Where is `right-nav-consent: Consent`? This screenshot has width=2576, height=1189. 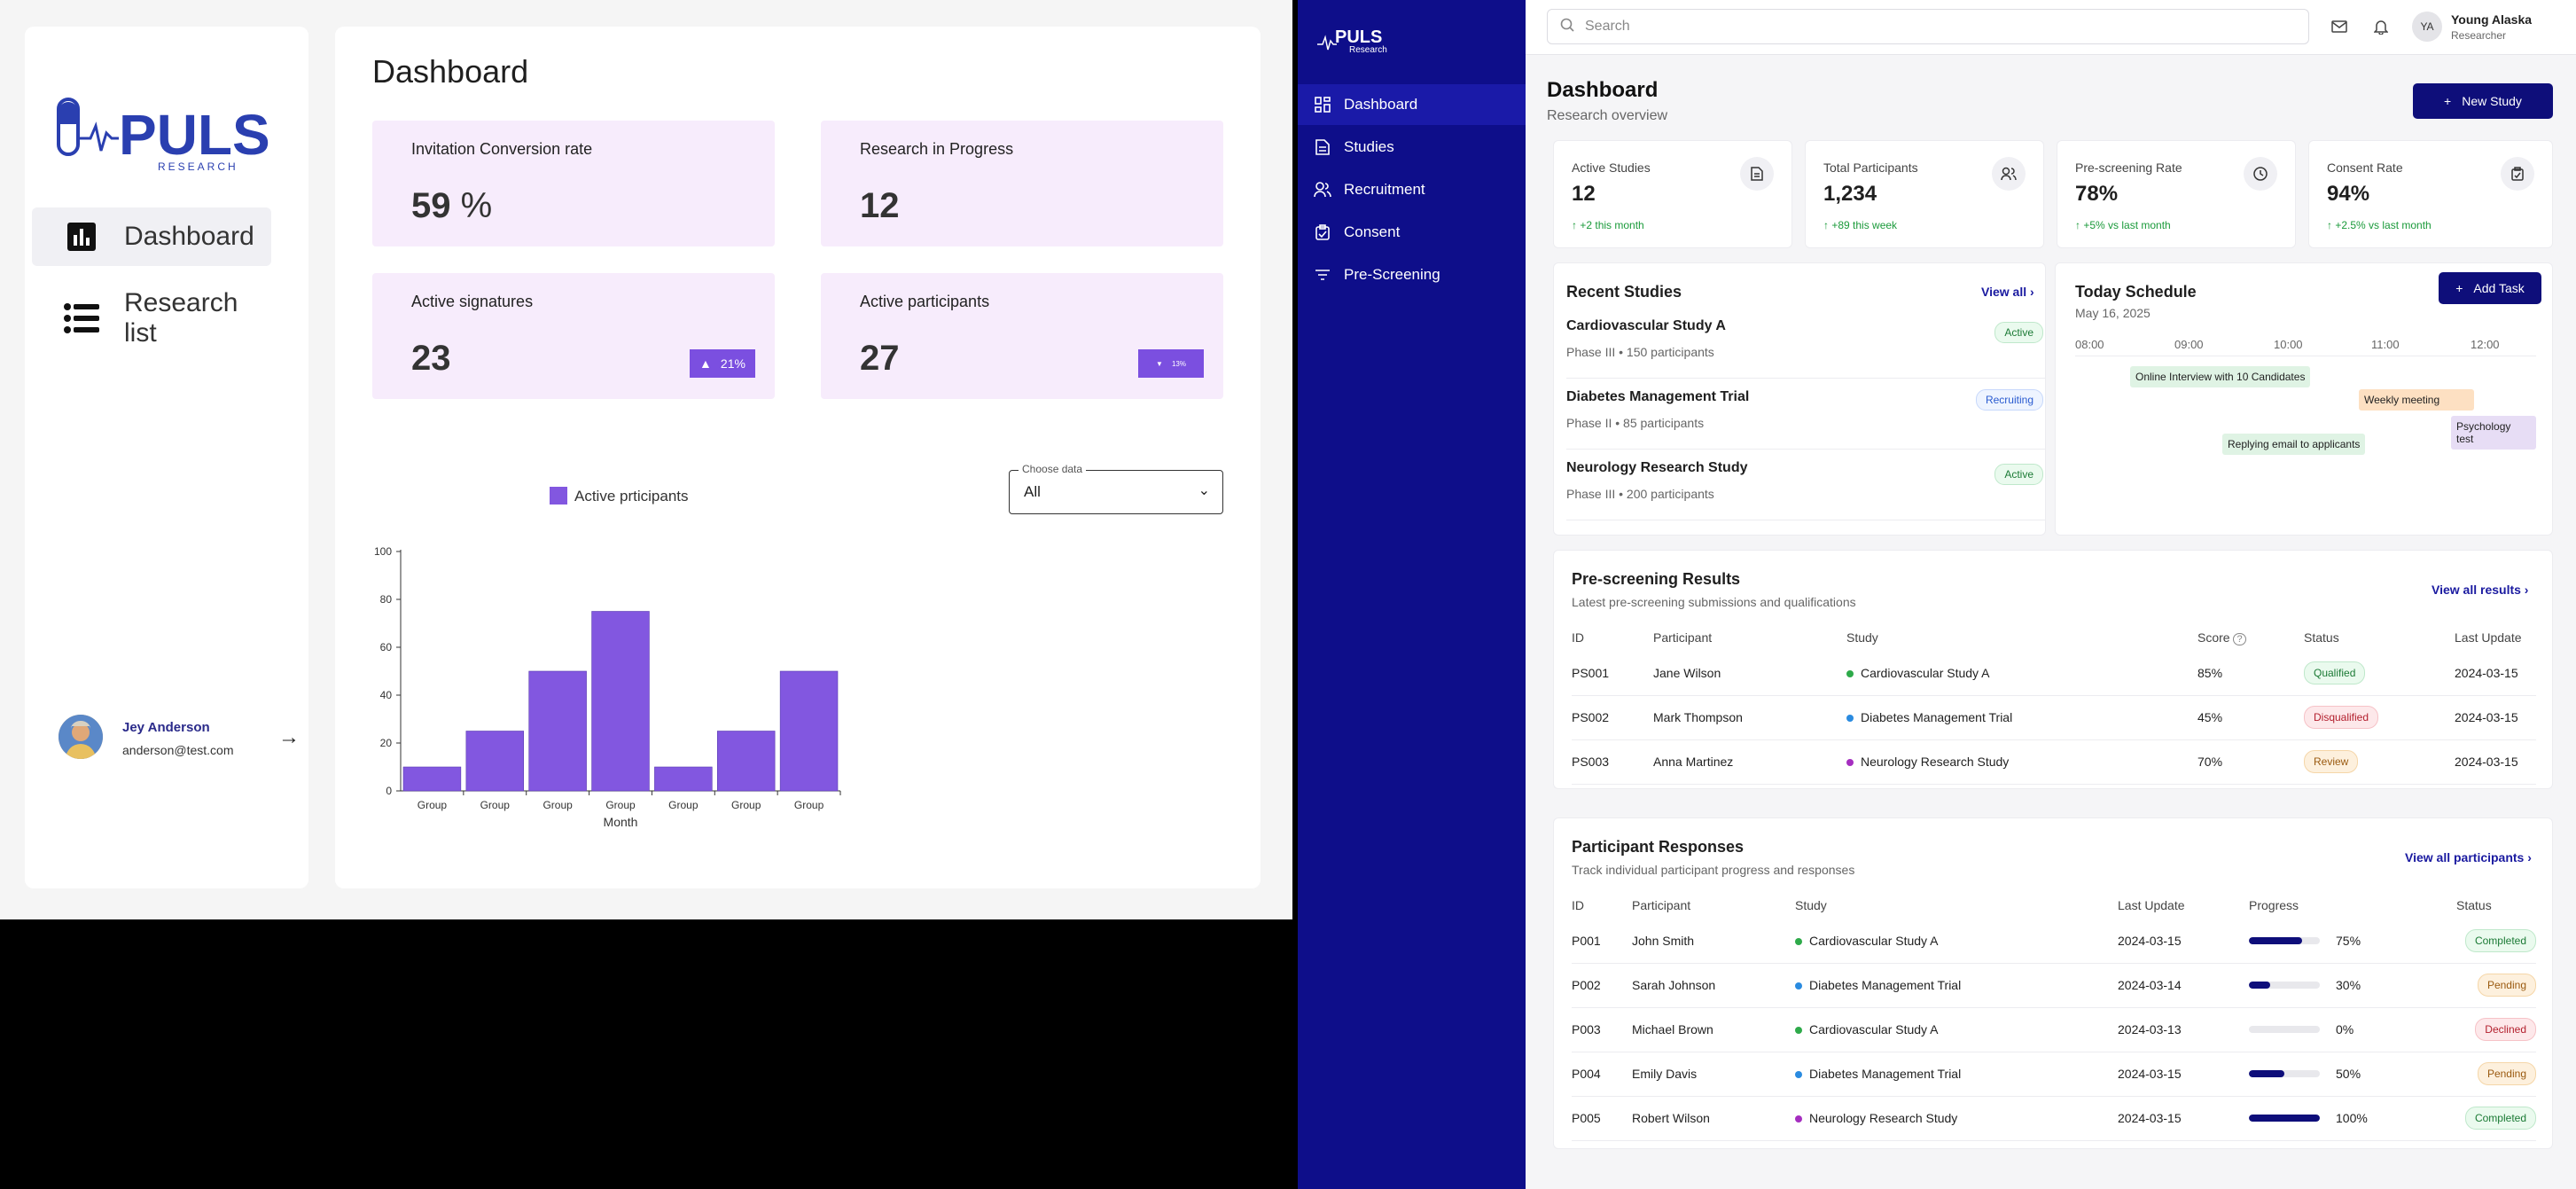 right-nav-consent: Consent is located at coordinates (1412, 233).